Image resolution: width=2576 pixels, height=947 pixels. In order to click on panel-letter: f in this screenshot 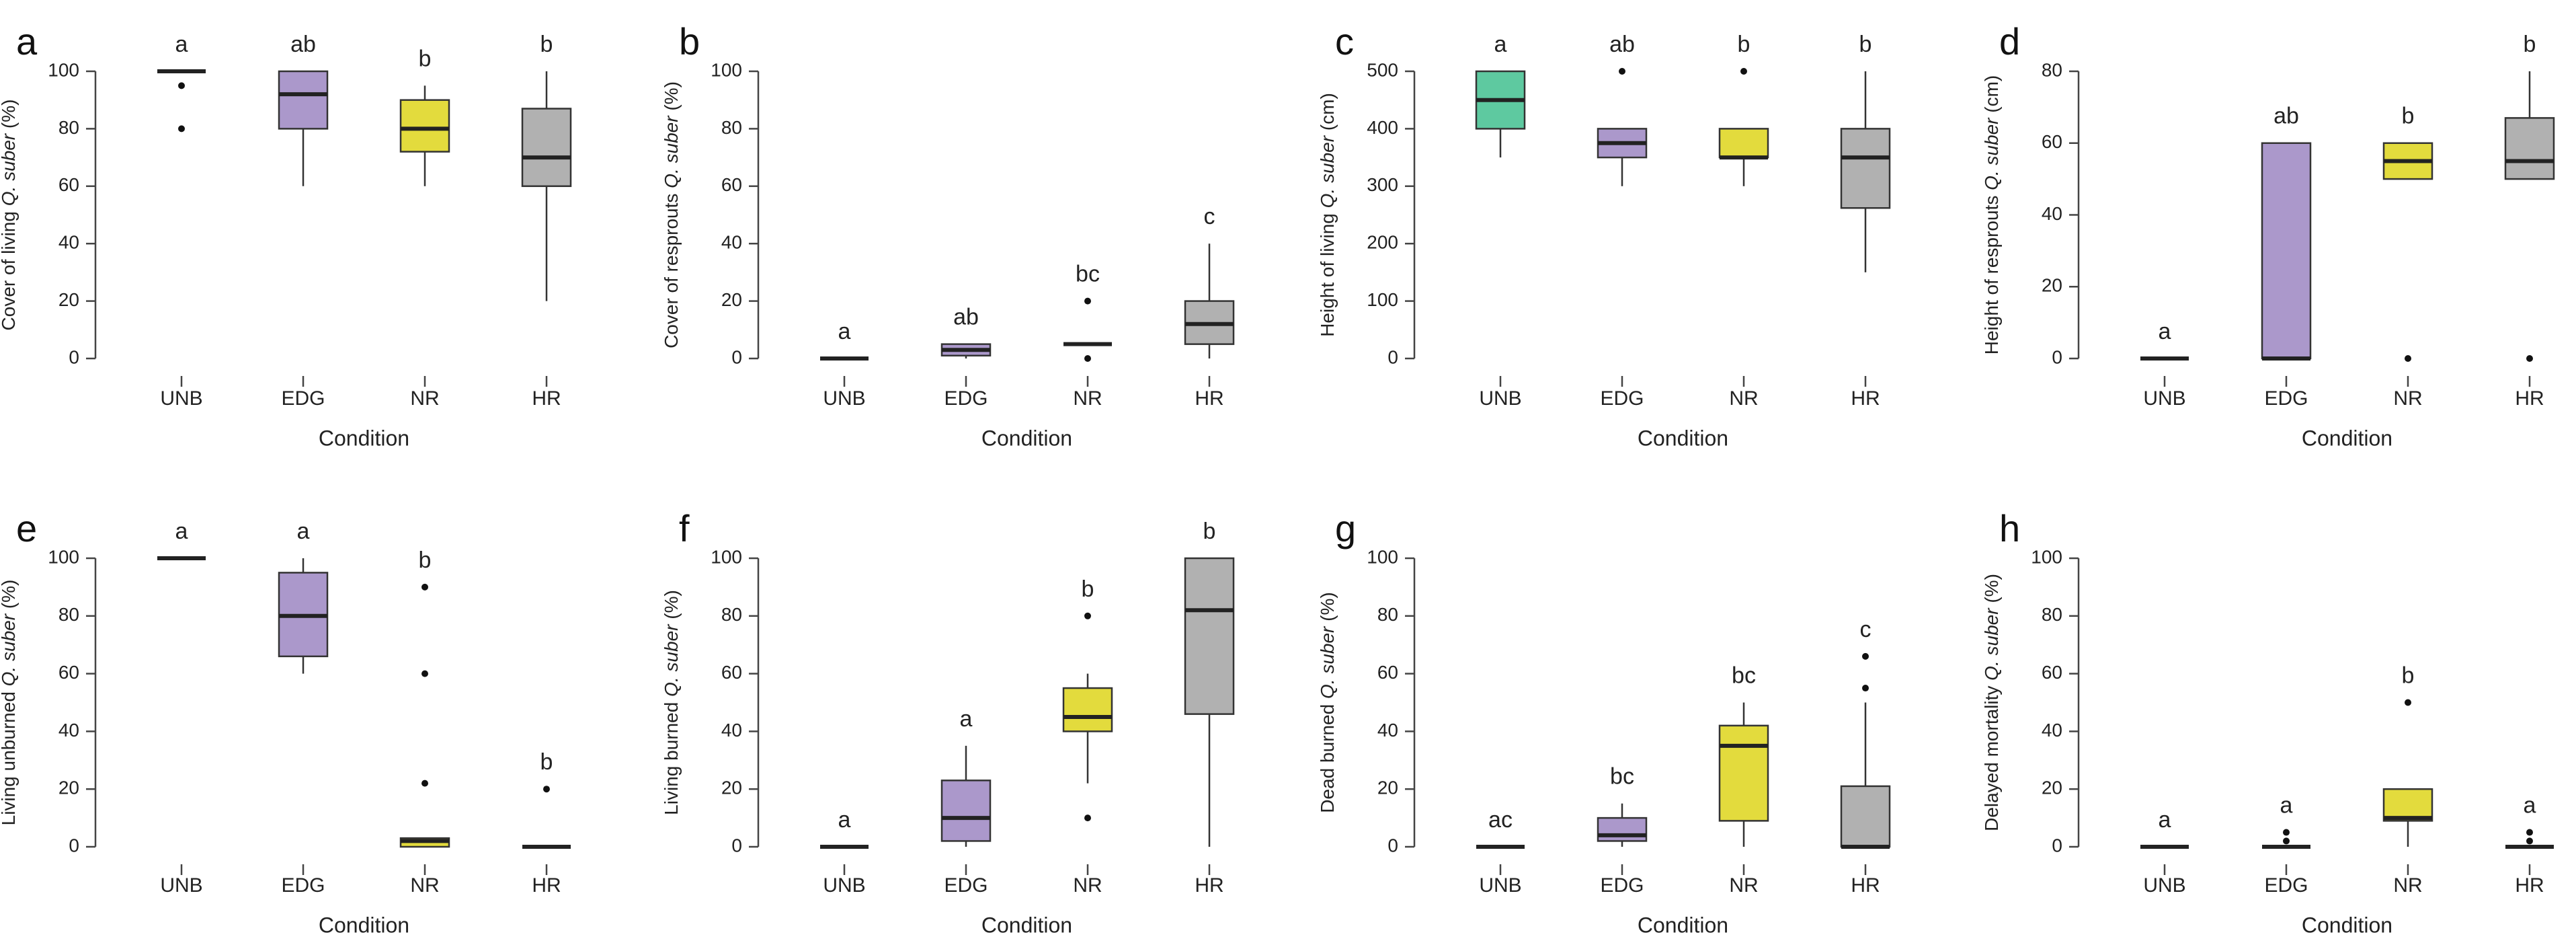, I will do `click(684, 528)`.